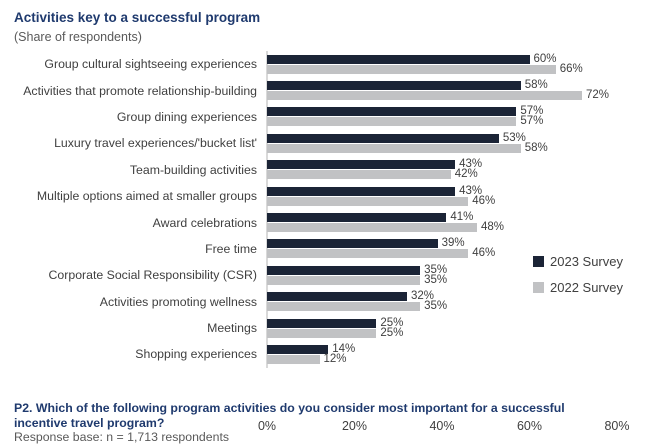 This screenshot has height=448, width=649. I want to click on bar-value-label: 14%, so click(344, 348).